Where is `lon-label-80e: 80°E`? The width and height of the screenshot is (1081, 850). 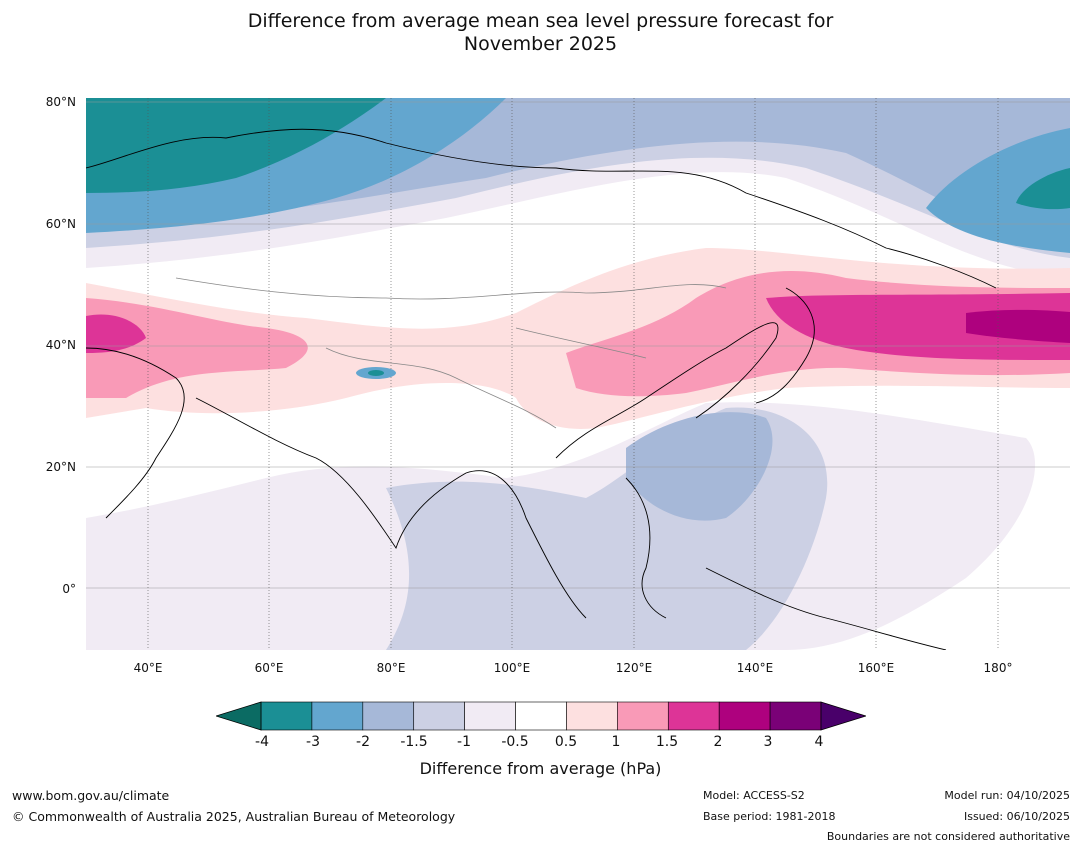
lon-label-80e: 80°E is located at coordinates (391, 668).